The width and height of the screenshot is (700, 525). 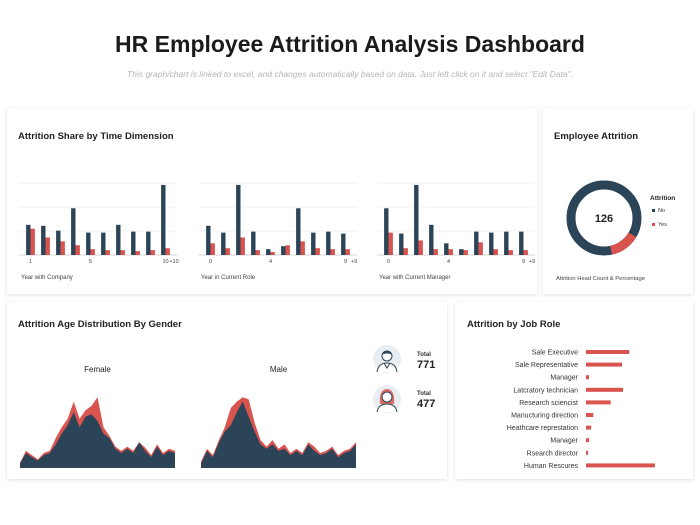 What do you see at coordinates (387, 359) in the screenshot?
I see `male-avatar-icon` at bounding box center [387, 359].